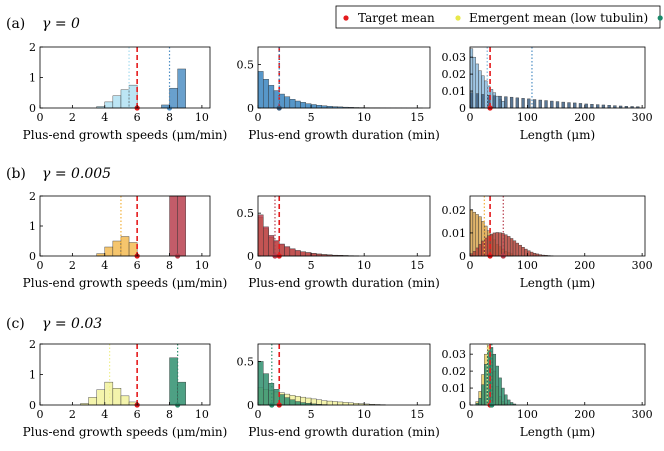 The height and width of the screenshot is (451, 664). What do you see at coordinates (344, 226) in the screenshot?
I see `axes-frame-b-duration` at bounding box center [344, 226].